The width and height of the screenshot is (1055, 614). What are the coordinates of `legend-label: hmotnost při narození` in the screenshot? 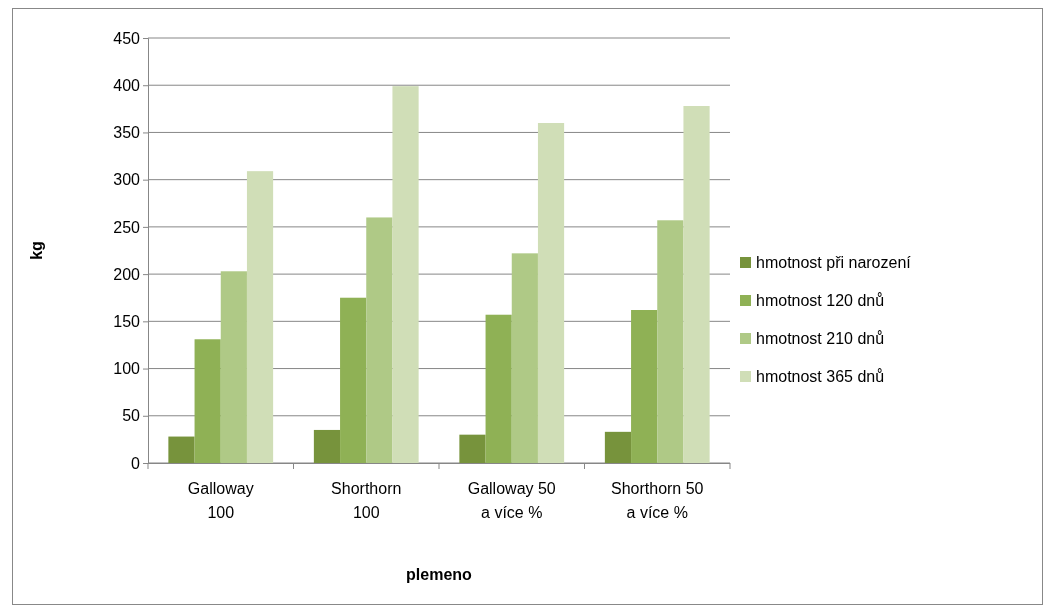 It's located at (834, 262).